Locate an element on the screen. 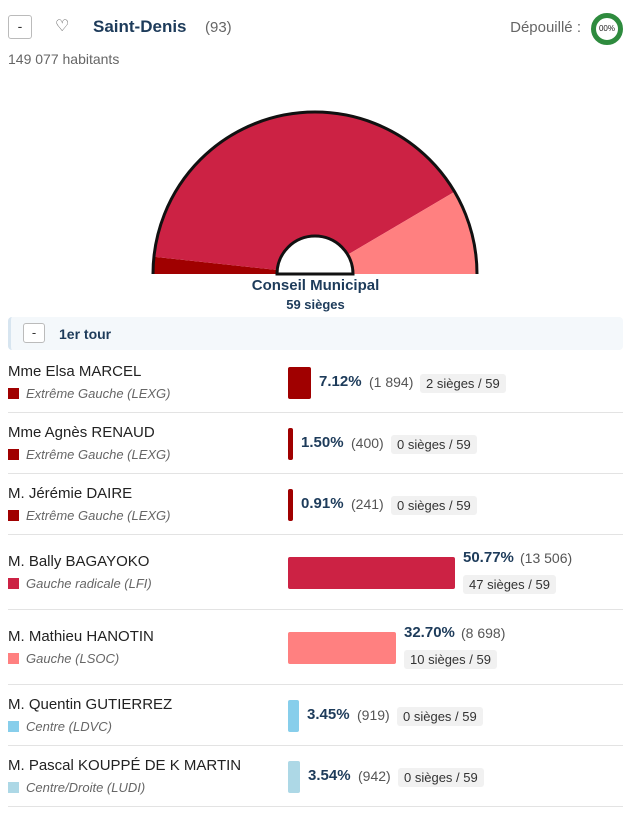 The height and width of the screenshot is (815, 631). seats-badge: 47 sièges / 59 is located at coordinates (509, 584).